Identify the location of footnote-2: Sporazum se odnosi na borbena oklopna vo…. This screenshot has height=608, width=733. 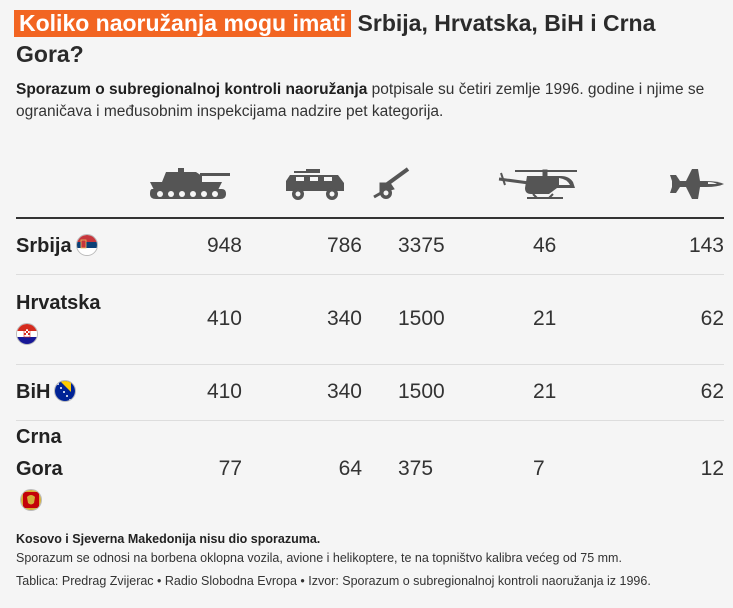
(319, 558).